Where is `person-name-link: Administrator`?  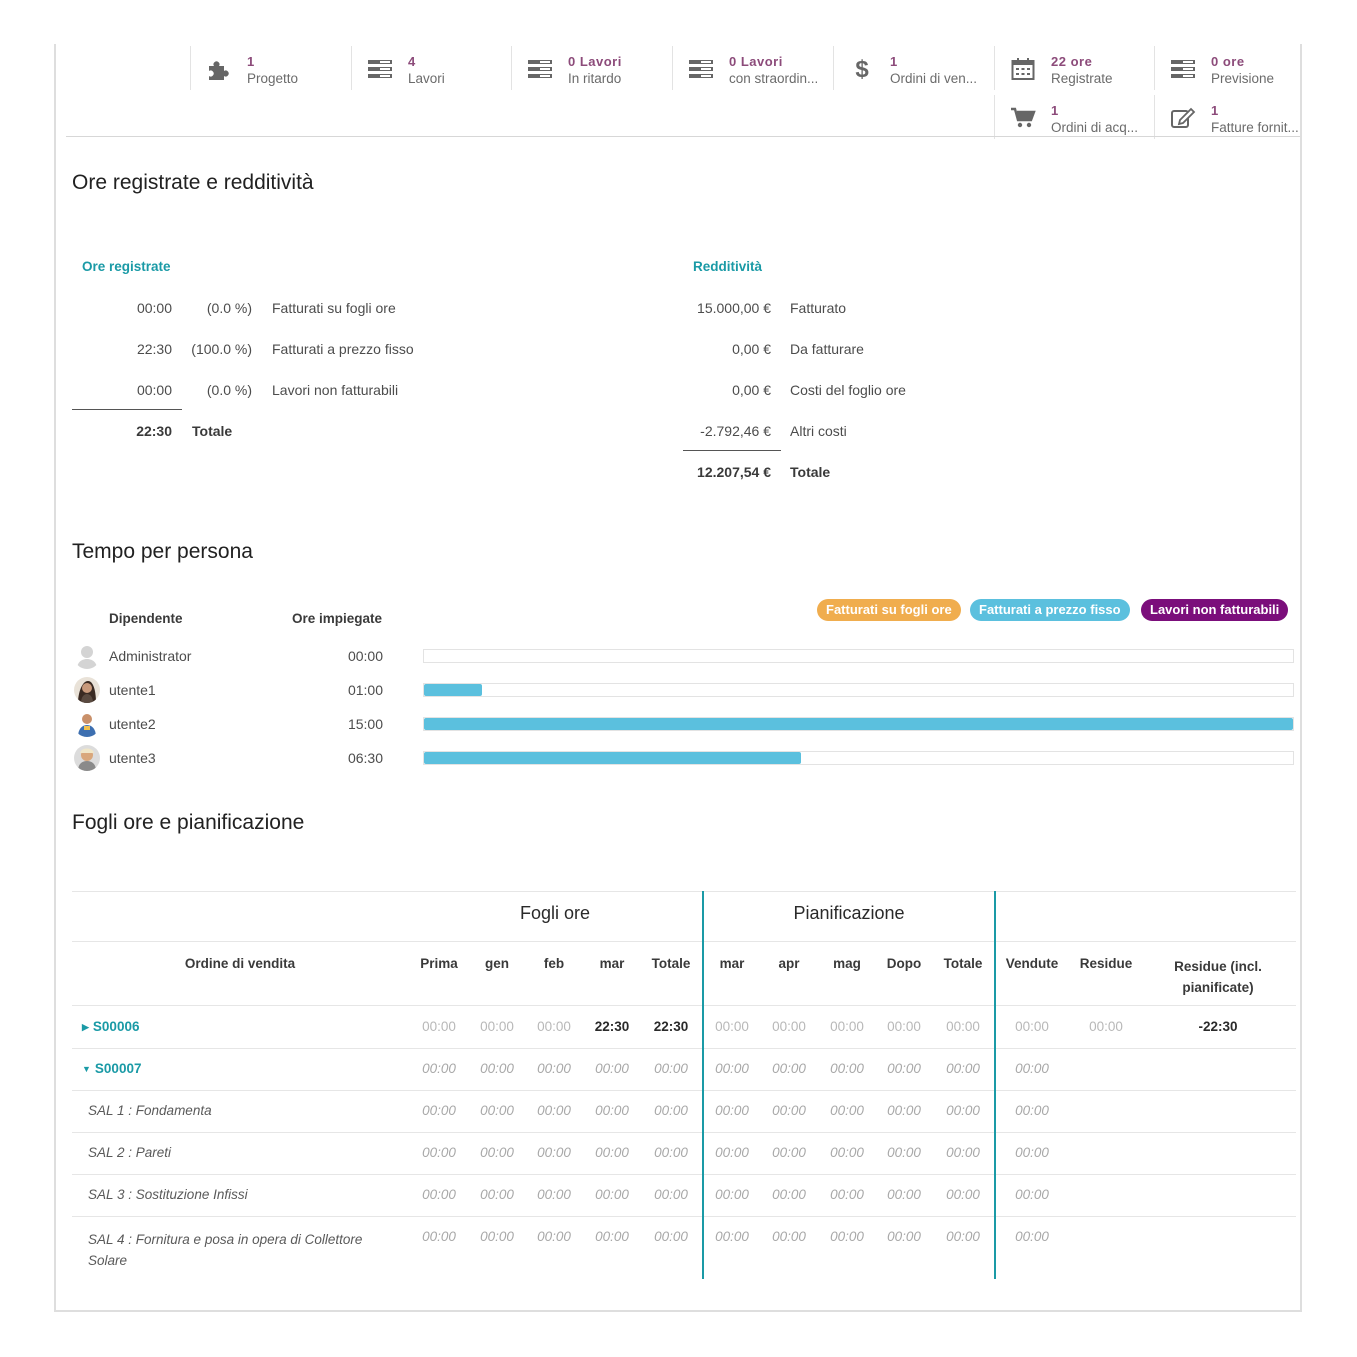
person-name-link: Administrator is located at coordinates (150, 656).